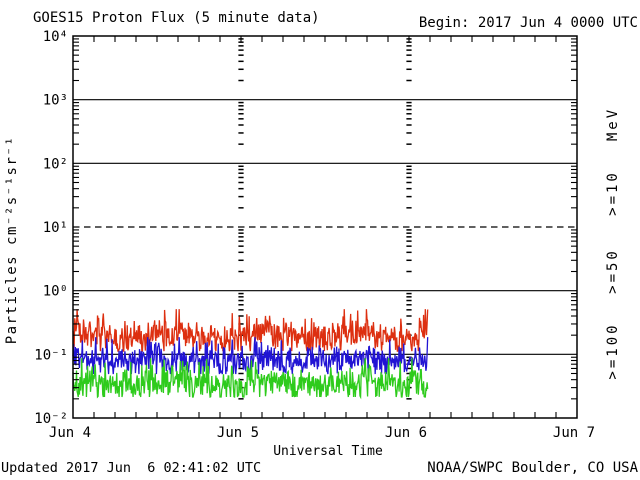 Image resolution: width=640 pixels, height=480 pixels. What do you see at coordinates (250, 330) in the screenshot?
I see `series-line-10mev` at bounding box center [250, 330].